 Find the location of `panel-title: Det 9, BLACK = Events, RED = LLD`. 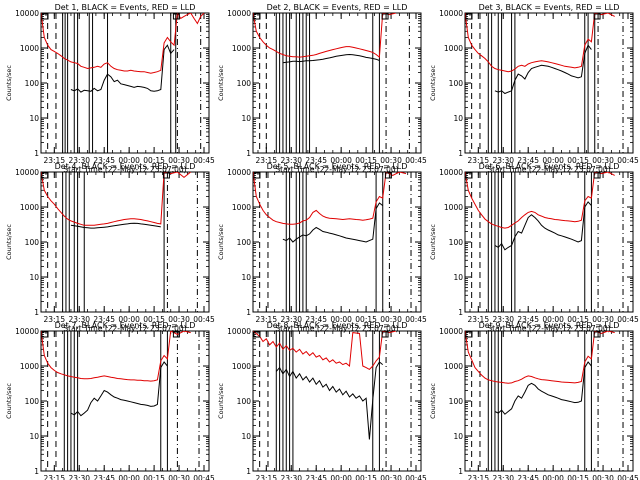

panel-title: Det 9, BLACK = Events, RED = LLD is located at coordinates (549, 325).